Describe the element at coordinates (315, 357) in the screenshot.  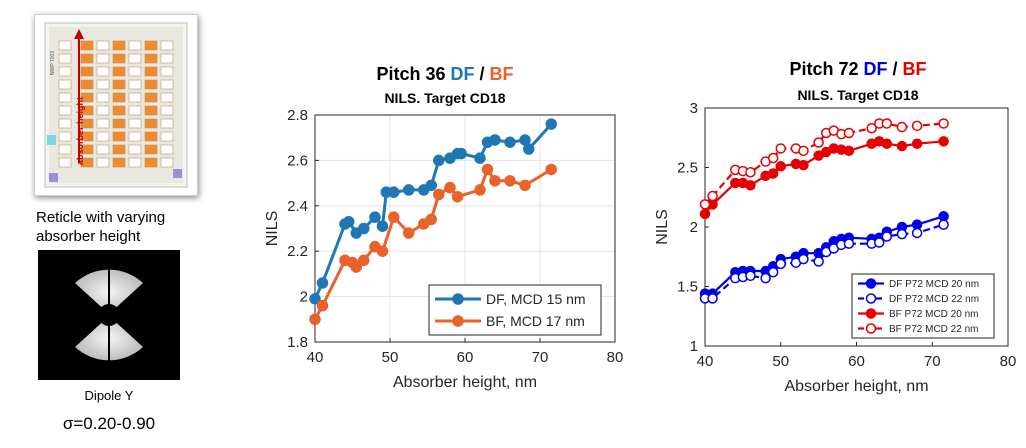
I see `x-tick-label: 40` at that location.